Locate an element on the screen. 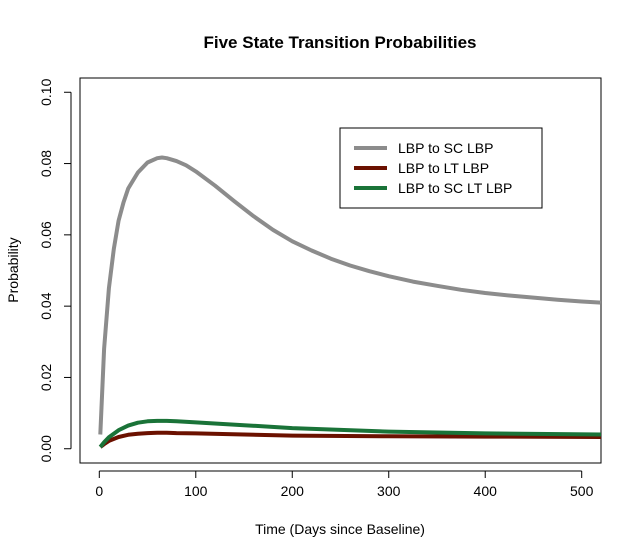  y-tick-label: 0.02 is located at coordinates (46, 377).